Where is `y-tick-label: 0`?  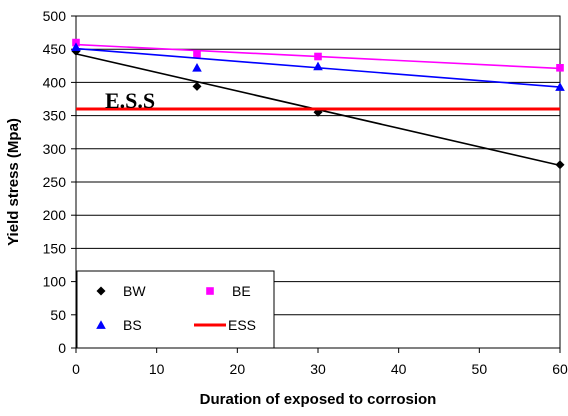 y-tick-label: 0 is located at coordinates (62, 348).